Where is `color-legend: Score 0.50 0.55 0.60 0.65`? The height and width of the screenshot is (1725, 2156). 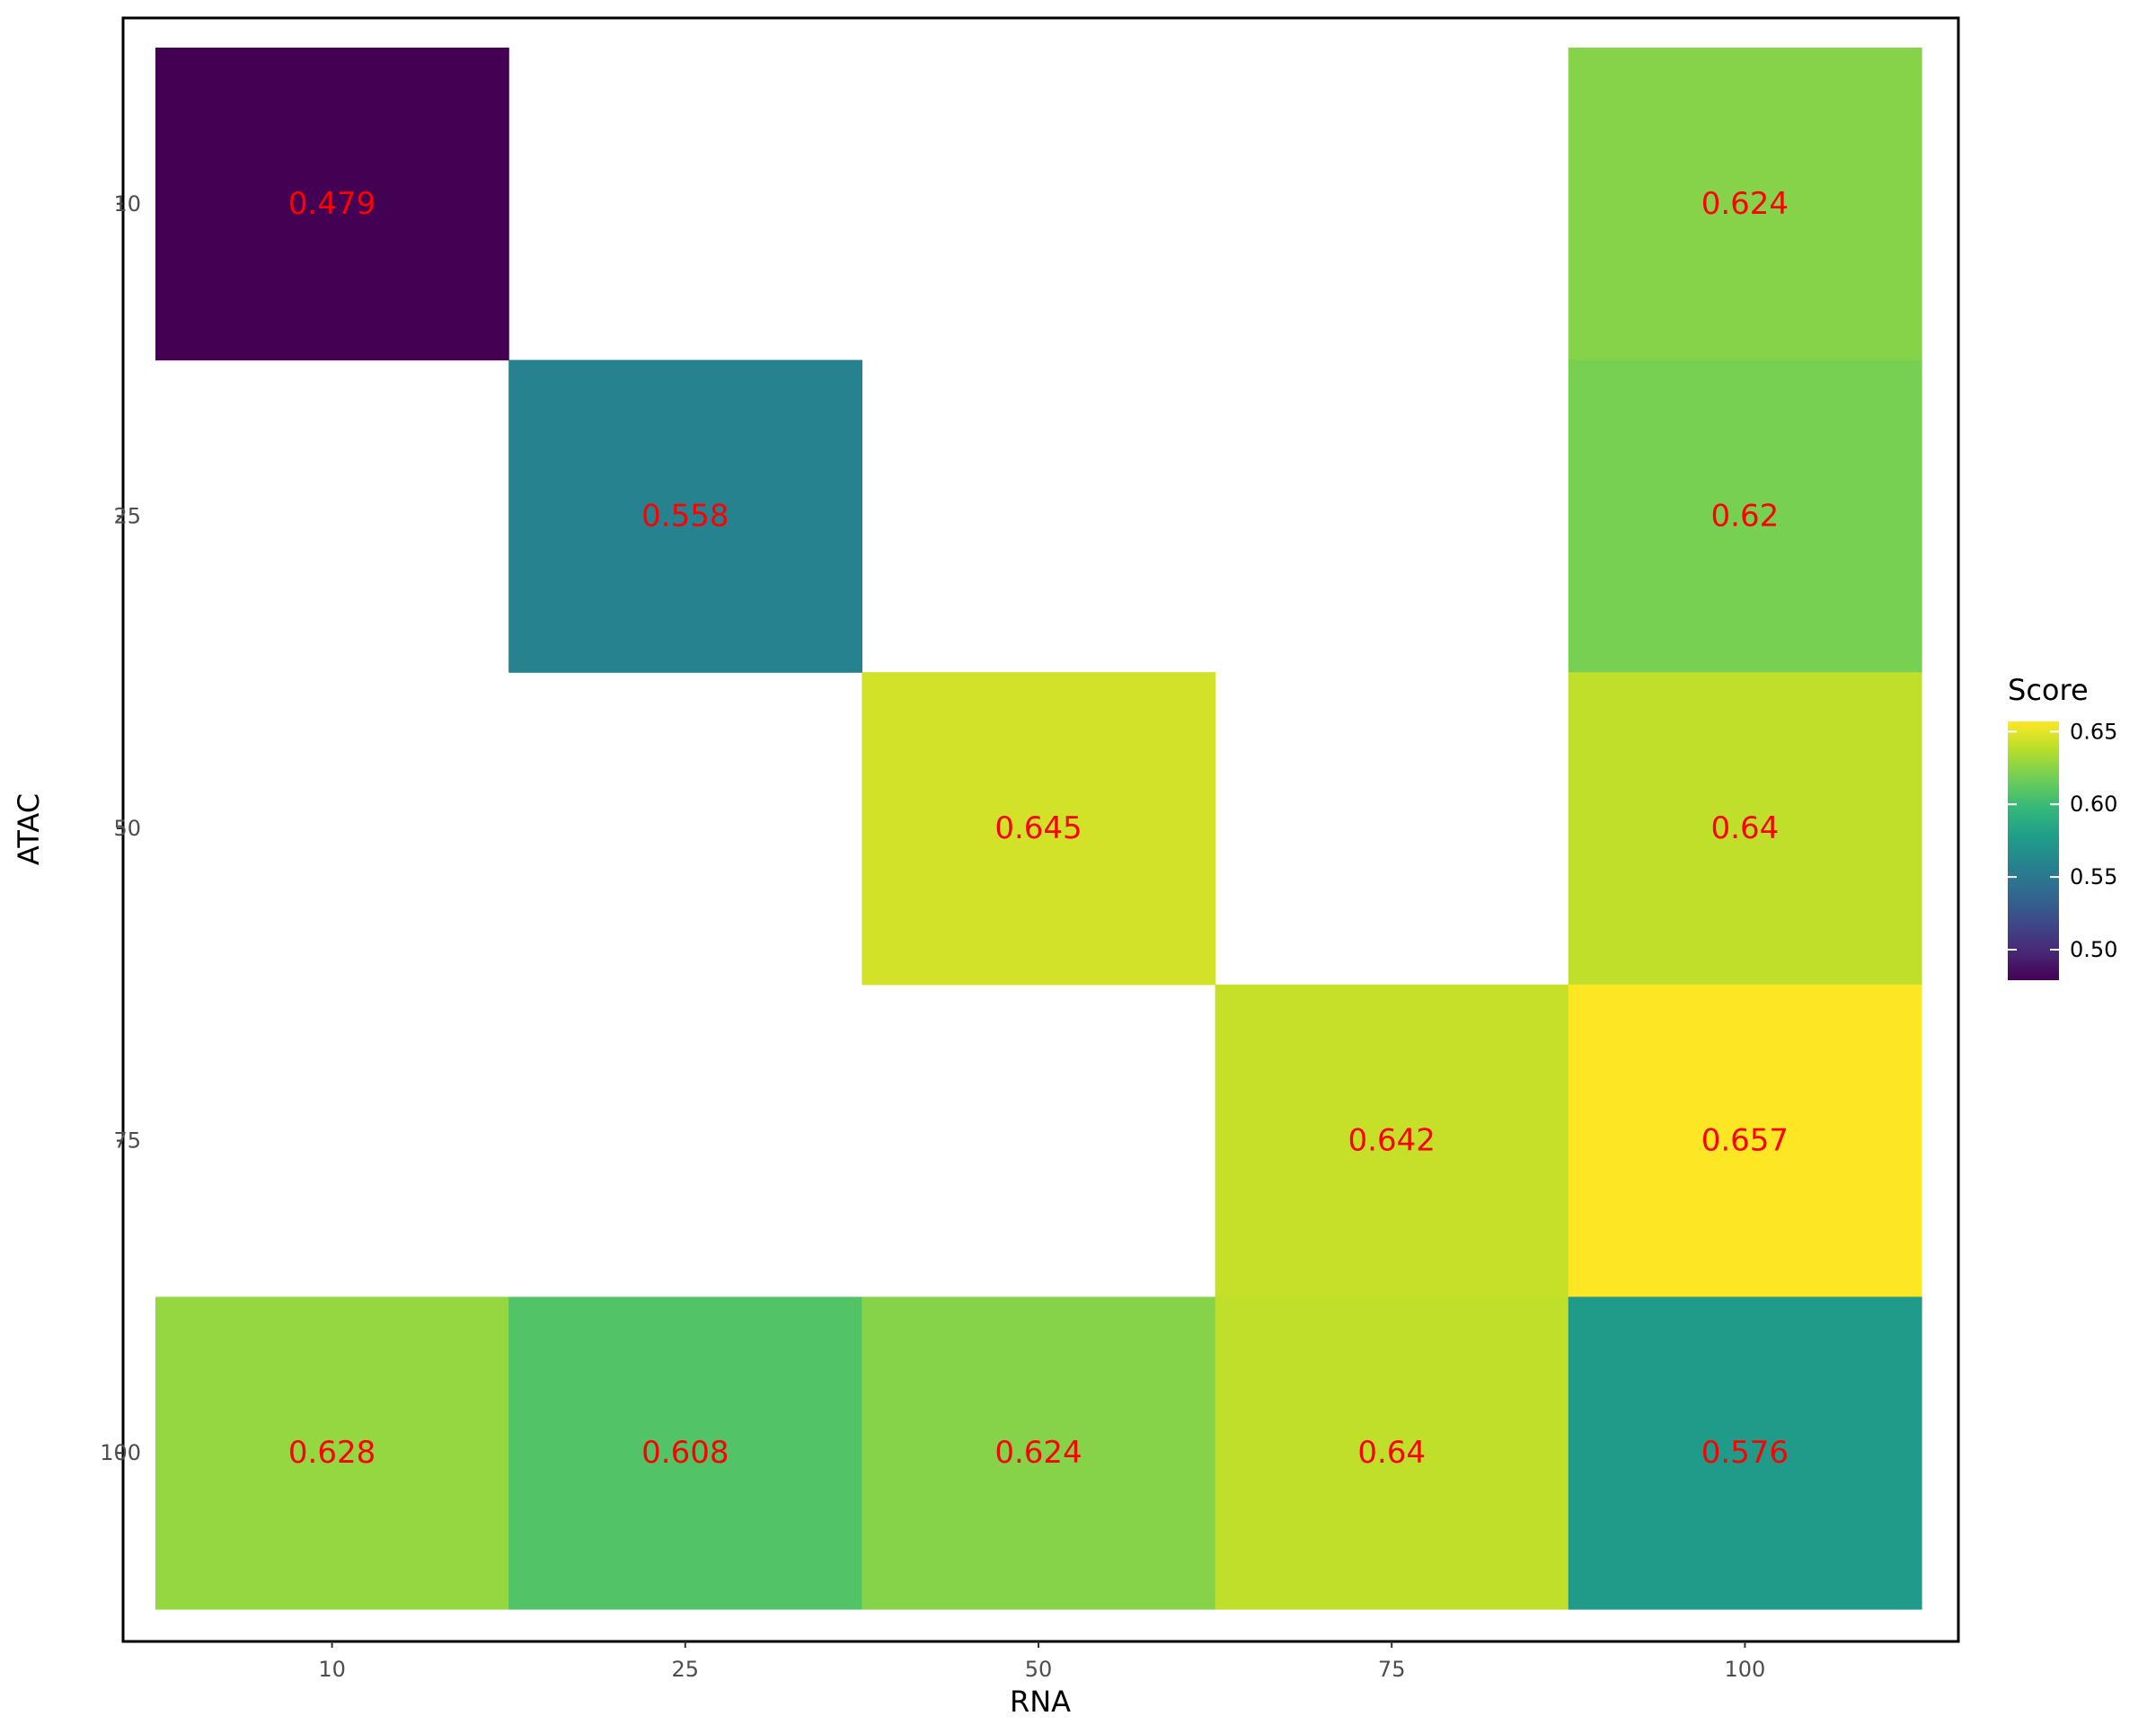 color-legend: Score 0.50 0.55 0.60 0.65 is located at coordinates (2062, 826).